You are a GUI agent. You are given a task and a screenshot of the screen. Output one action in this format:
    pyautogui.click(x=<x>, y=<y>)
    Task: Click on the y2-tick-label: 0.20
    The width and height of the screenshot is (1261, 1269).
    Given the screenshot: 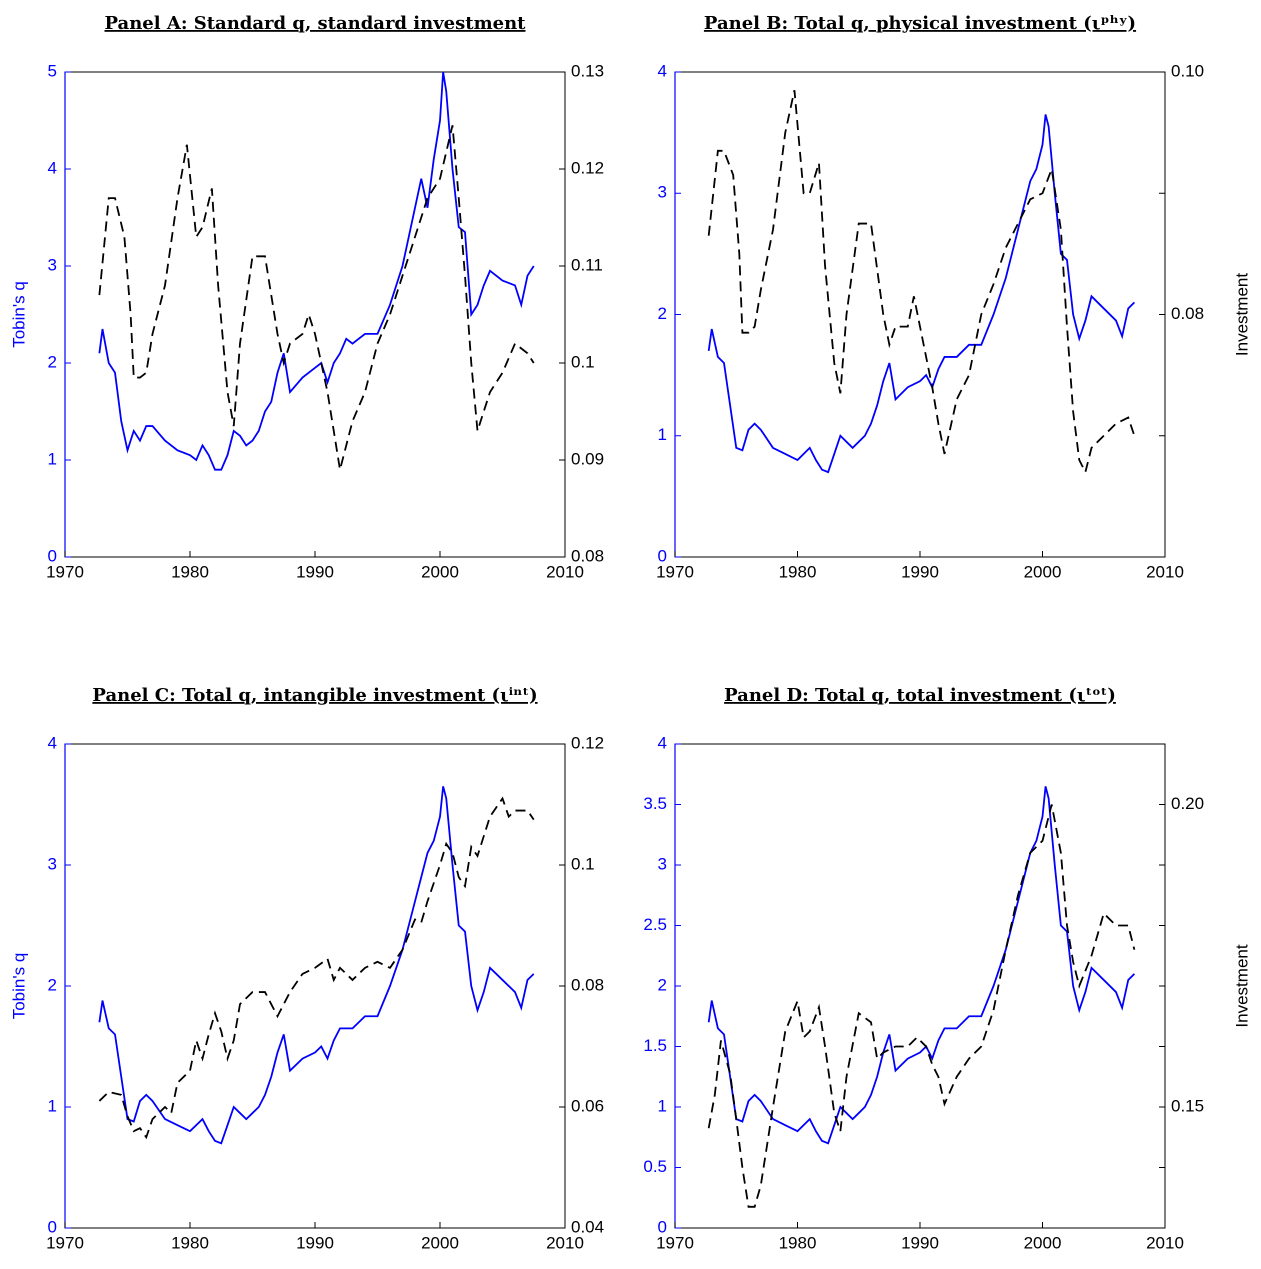 What is the action you would take?
    pyautogui.click(x=1187, y=803)
    